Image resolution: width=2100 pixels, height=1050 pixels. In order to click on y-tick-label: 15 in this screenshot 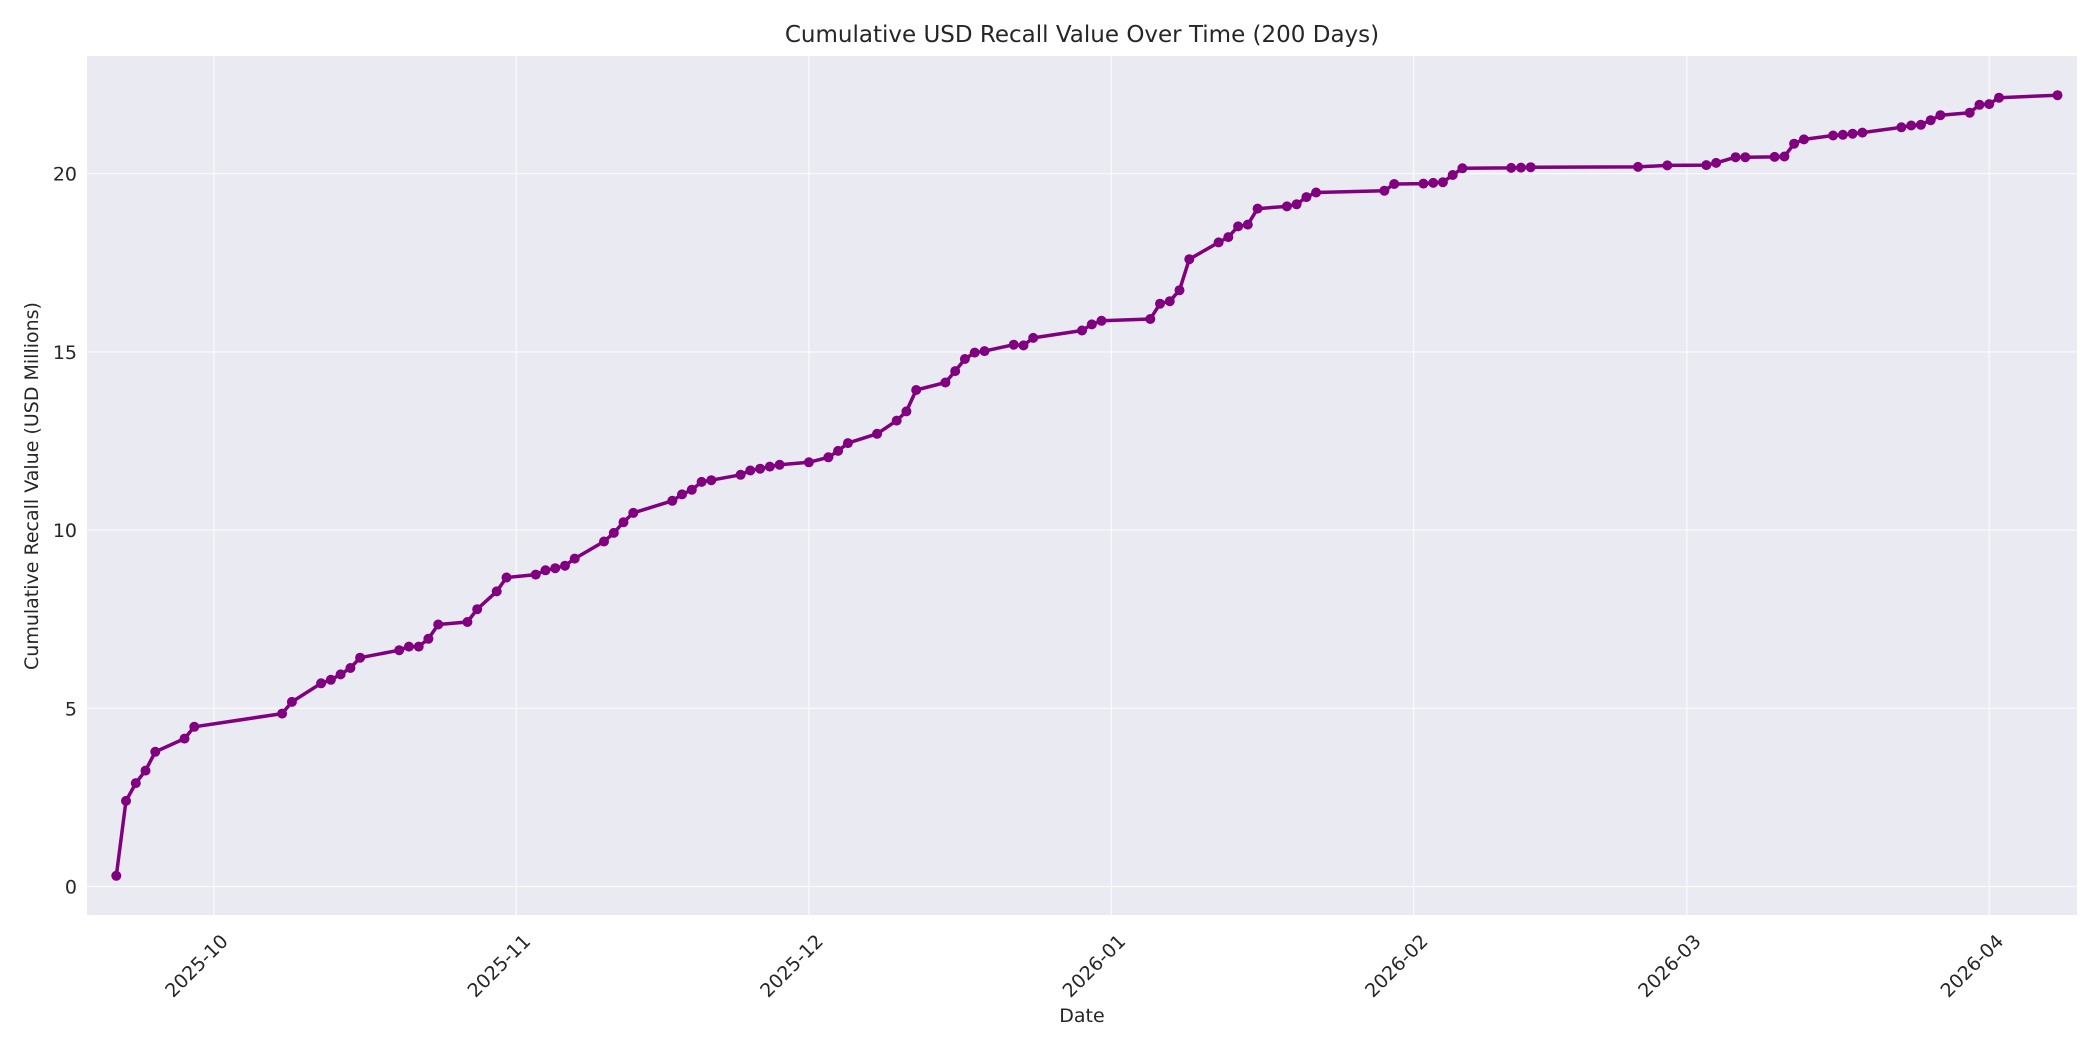, I will do `click(65, 353)`.